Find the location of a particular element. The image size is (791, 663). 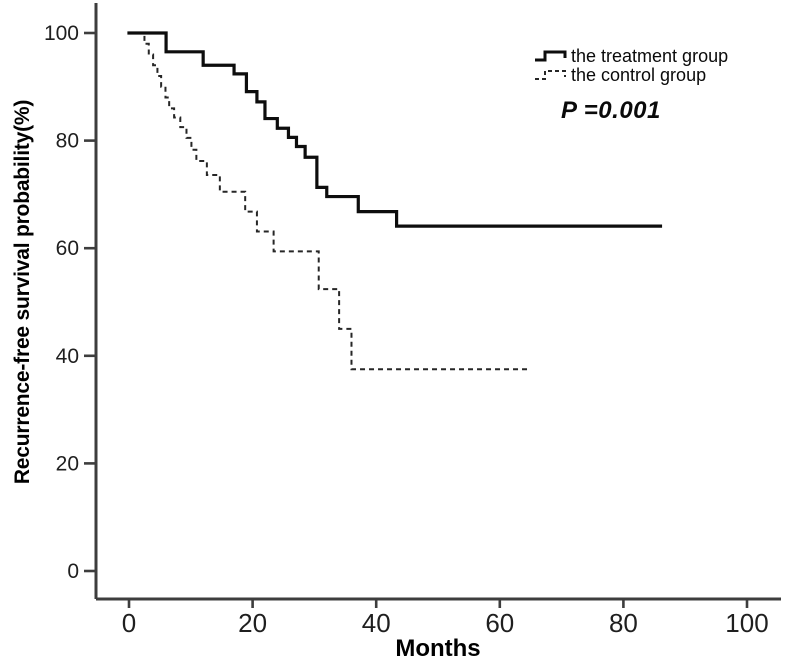

legend-item-treatment: the treatment group is located at coordinates (631, 56).